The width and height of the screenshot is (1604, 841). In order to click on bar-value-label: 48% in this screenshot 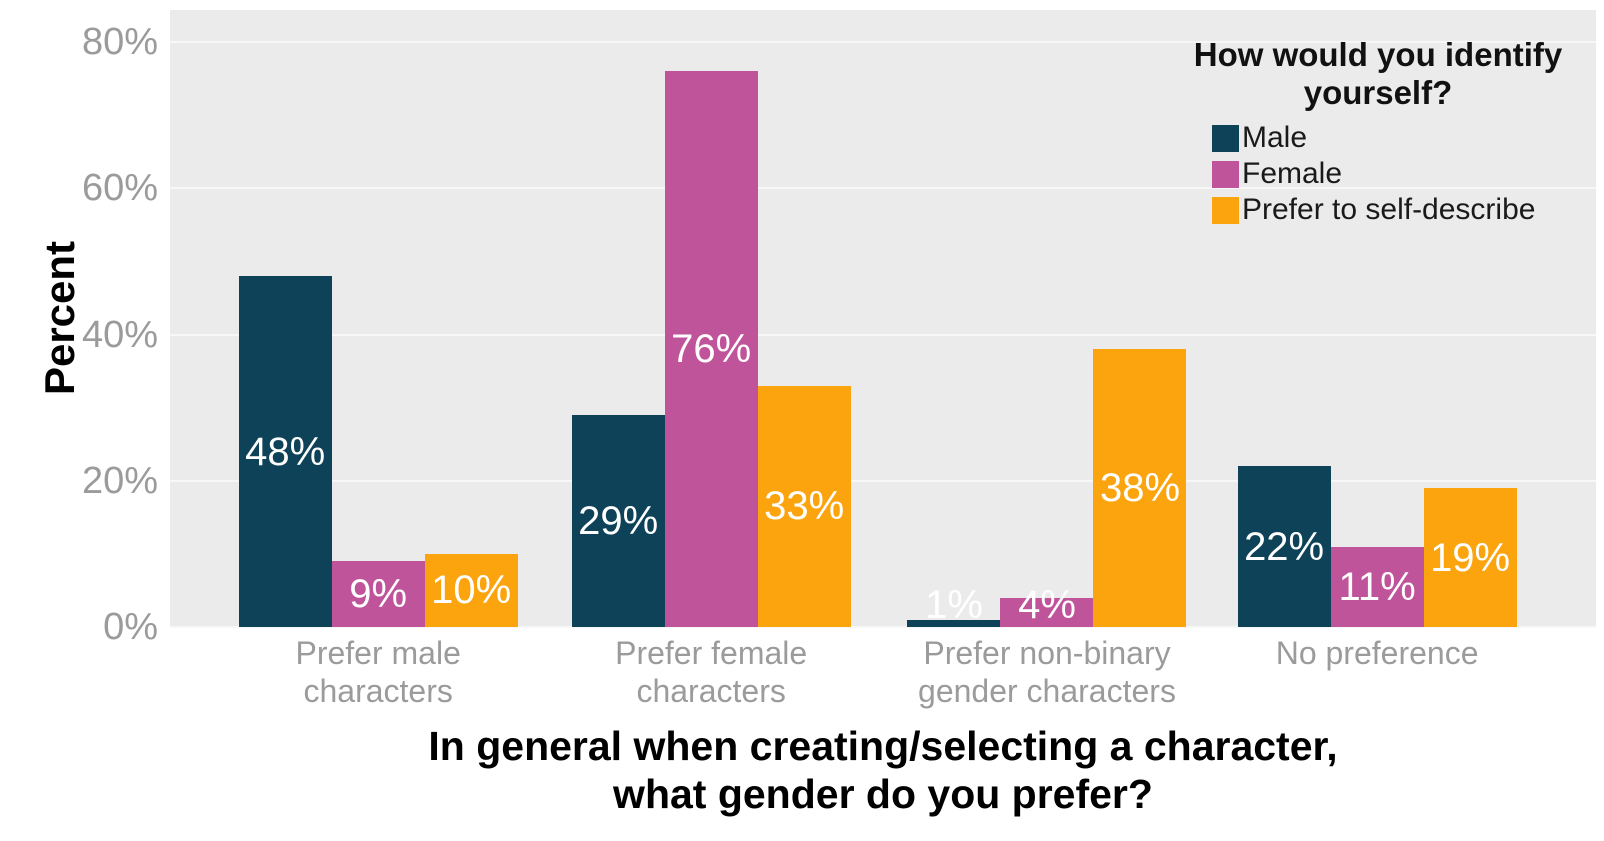, I will do `click(285, 451)`.